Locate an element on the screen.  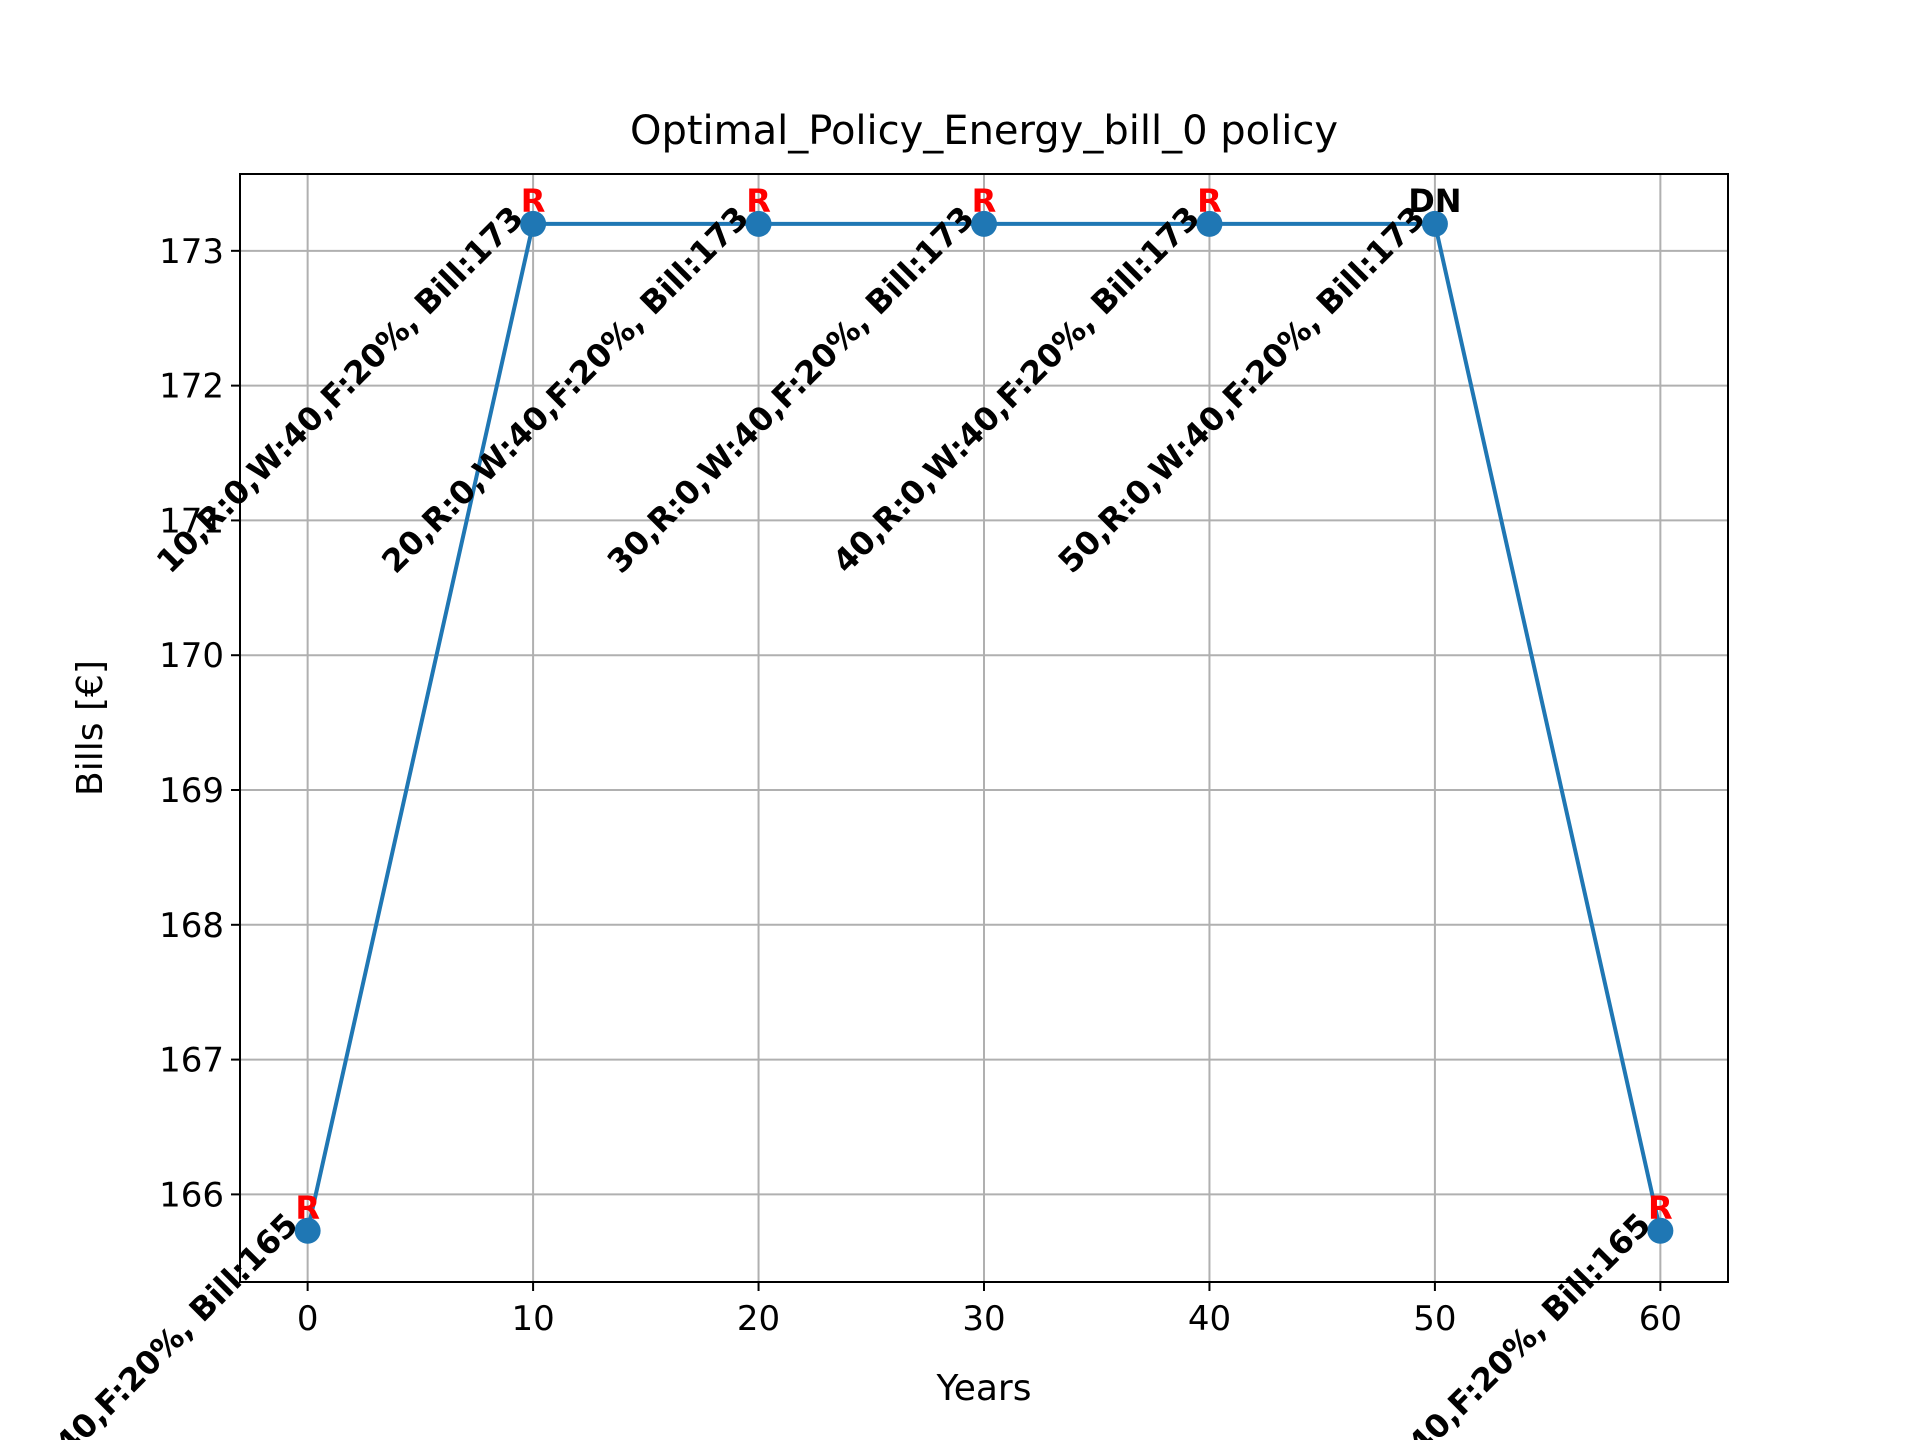
point-label: 40,R:0,W:40,F:20%, Bill:173 is located at coordinates (1016, 390).